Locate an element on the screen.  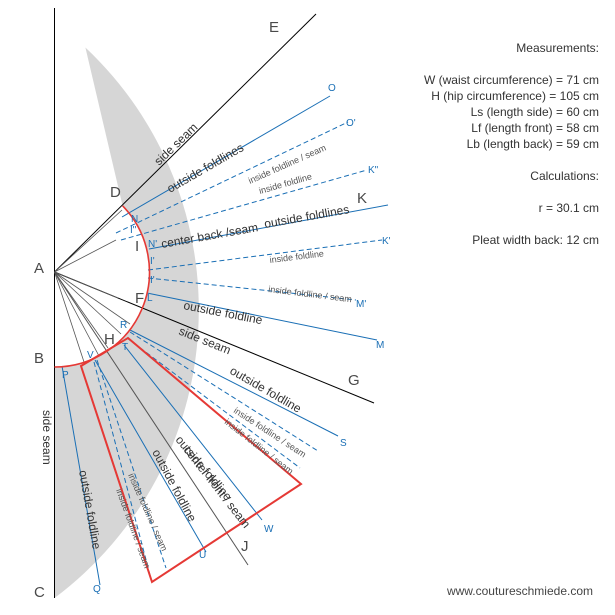
label-inside-foldline-seam-middle: inside foldline / seam is located at coordinates (310, 294).